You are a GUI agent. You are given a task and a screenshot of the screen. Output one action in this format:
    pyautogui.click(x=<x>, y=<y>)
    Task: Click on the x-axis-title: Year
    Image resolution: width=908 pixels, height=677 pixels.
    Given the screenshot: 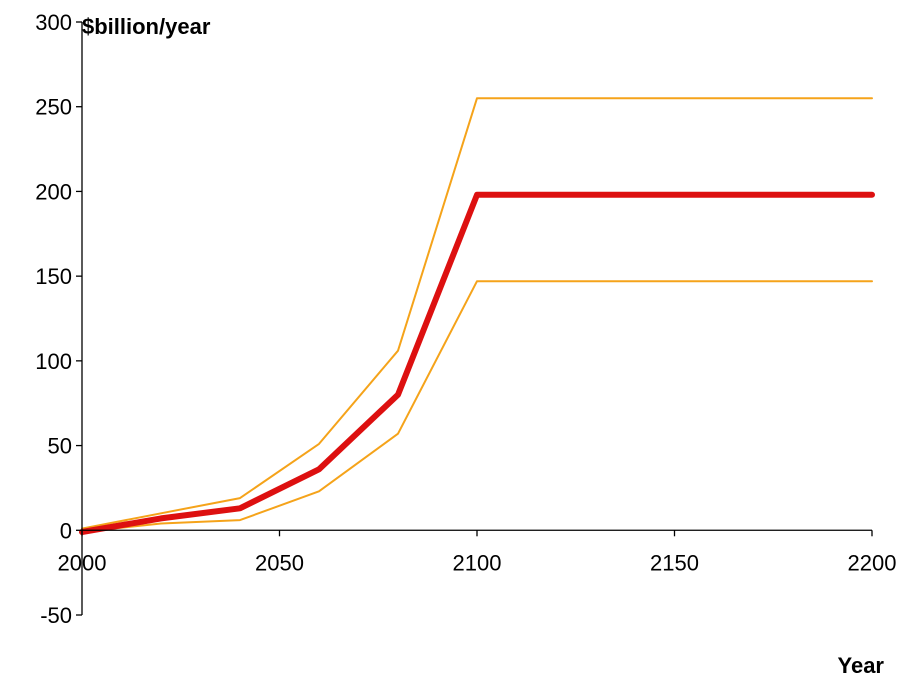 What is the action you would take?
    pyautogui.click(x=861, y=665)
    